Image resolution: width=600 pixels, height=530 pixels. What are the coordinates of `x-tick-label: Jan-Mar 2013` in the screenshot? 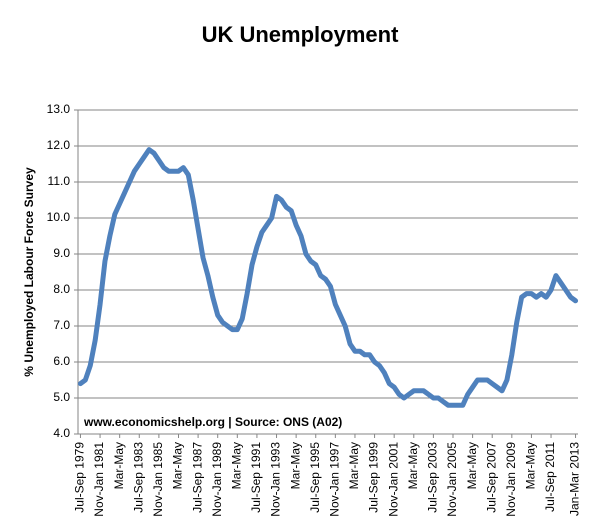 It's located at (575, 479).